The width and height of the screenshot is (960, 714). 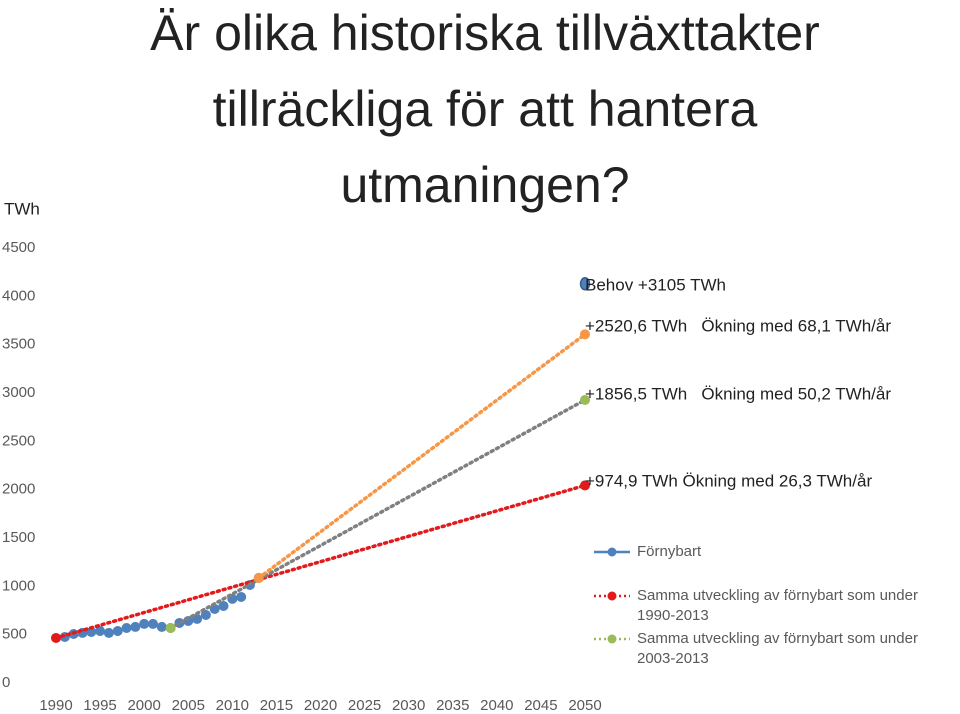 I want to click on x-tick-label: 2040, so click(x=496, y=705).